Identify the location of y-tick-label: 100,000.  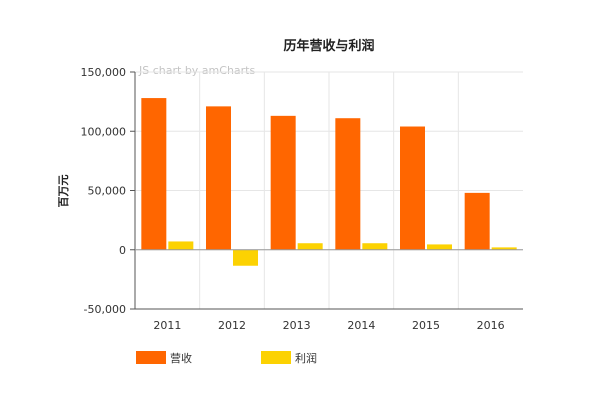
(104, 131).